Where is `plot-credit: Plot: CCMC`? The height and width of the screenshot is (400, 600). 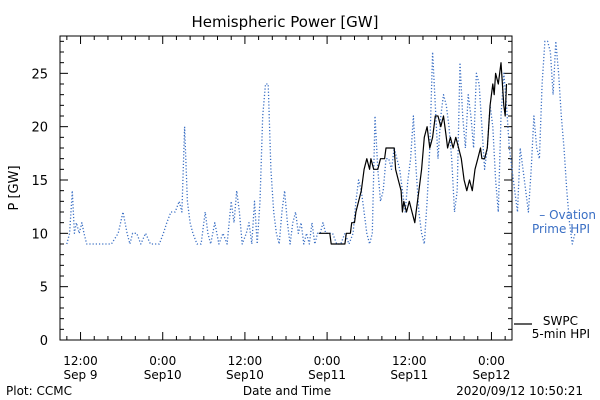
plot-credit: Plot: CCMC is located at coordinates (39, 391).